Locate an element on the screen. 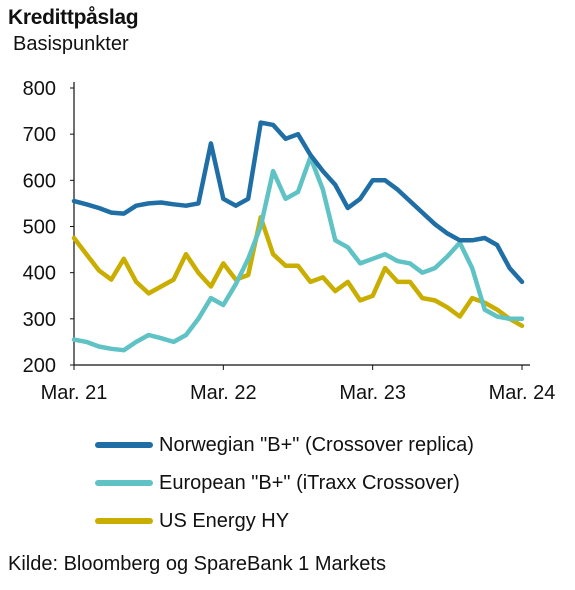 This screenshot has width=575, height=590. y-tick-label: 500 is located at coordinates (39, 228).